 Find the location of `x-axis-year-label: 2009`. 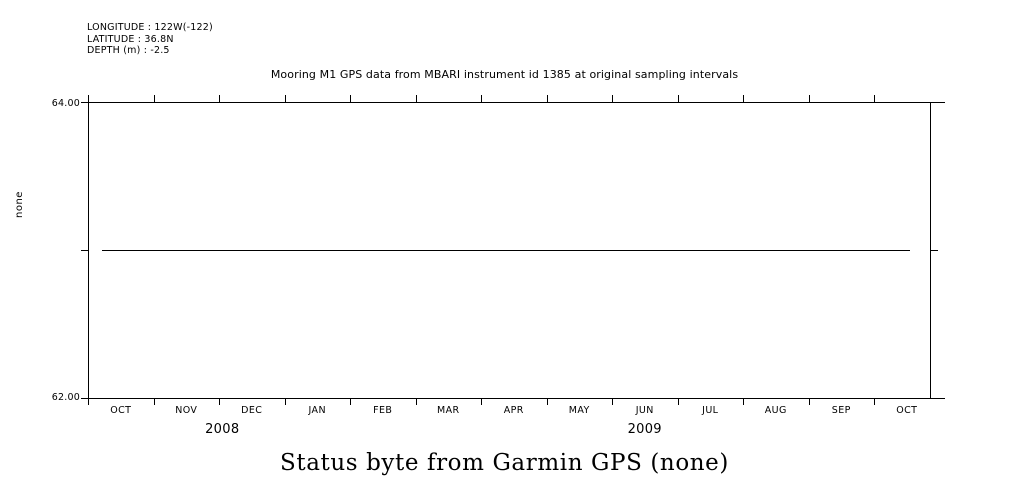

x-axis-year-label: 2009 is located at coordinates (644, 429).